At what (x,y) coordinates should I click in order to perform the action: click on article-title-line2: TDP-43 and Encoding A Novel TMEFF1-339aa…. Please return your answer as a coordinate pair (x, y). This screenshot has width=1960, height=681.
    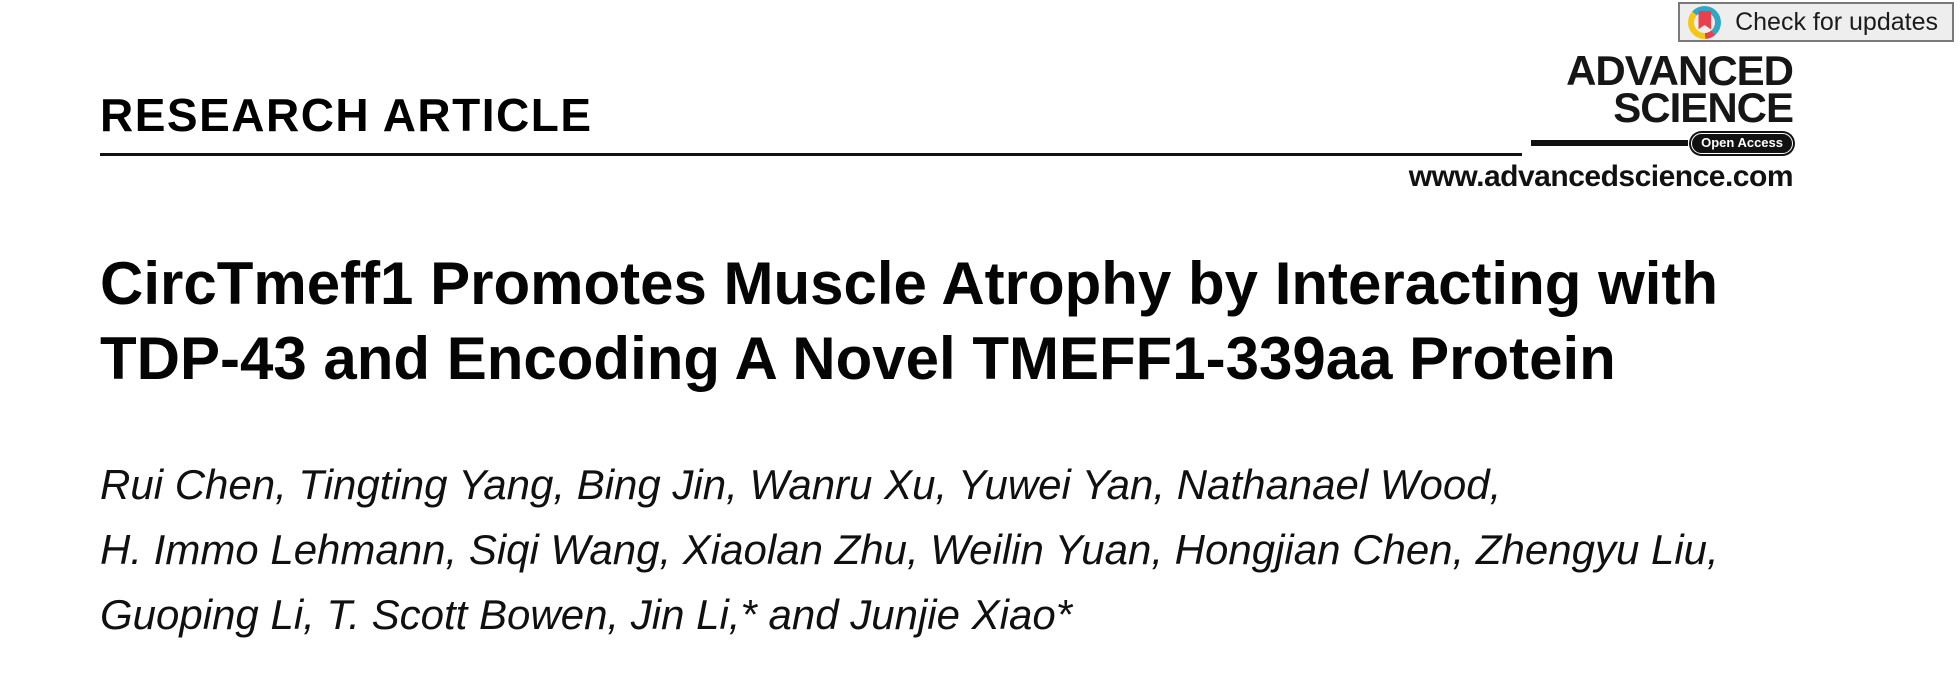
    Looking at the image, I should click on (858, 358).